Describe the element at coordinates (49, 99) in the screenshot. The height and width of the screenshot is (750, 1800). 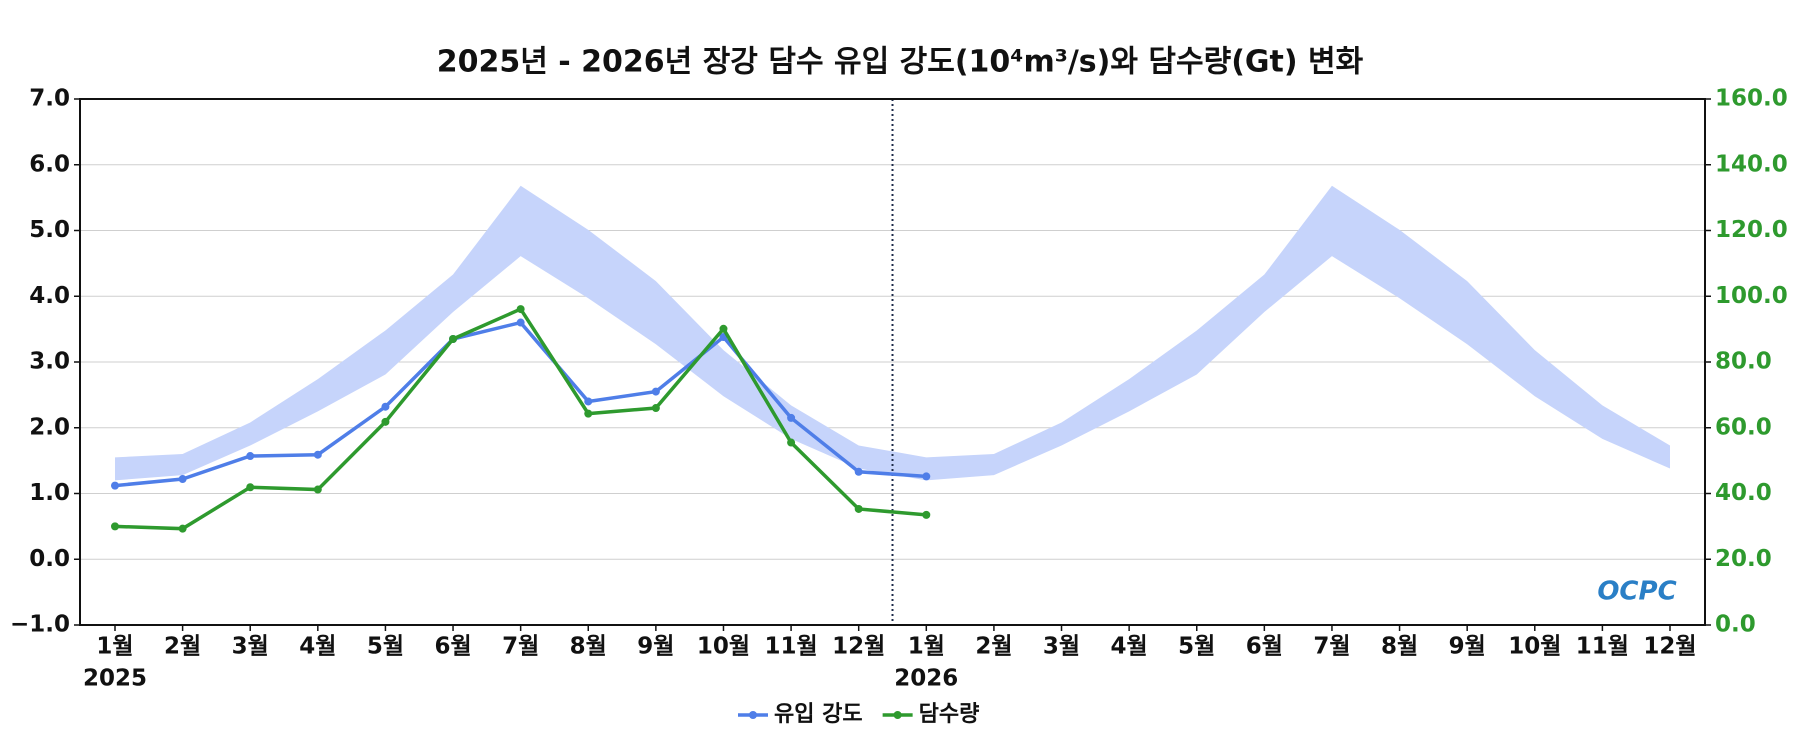
I see `y-tick-label: 7.0` at that location.